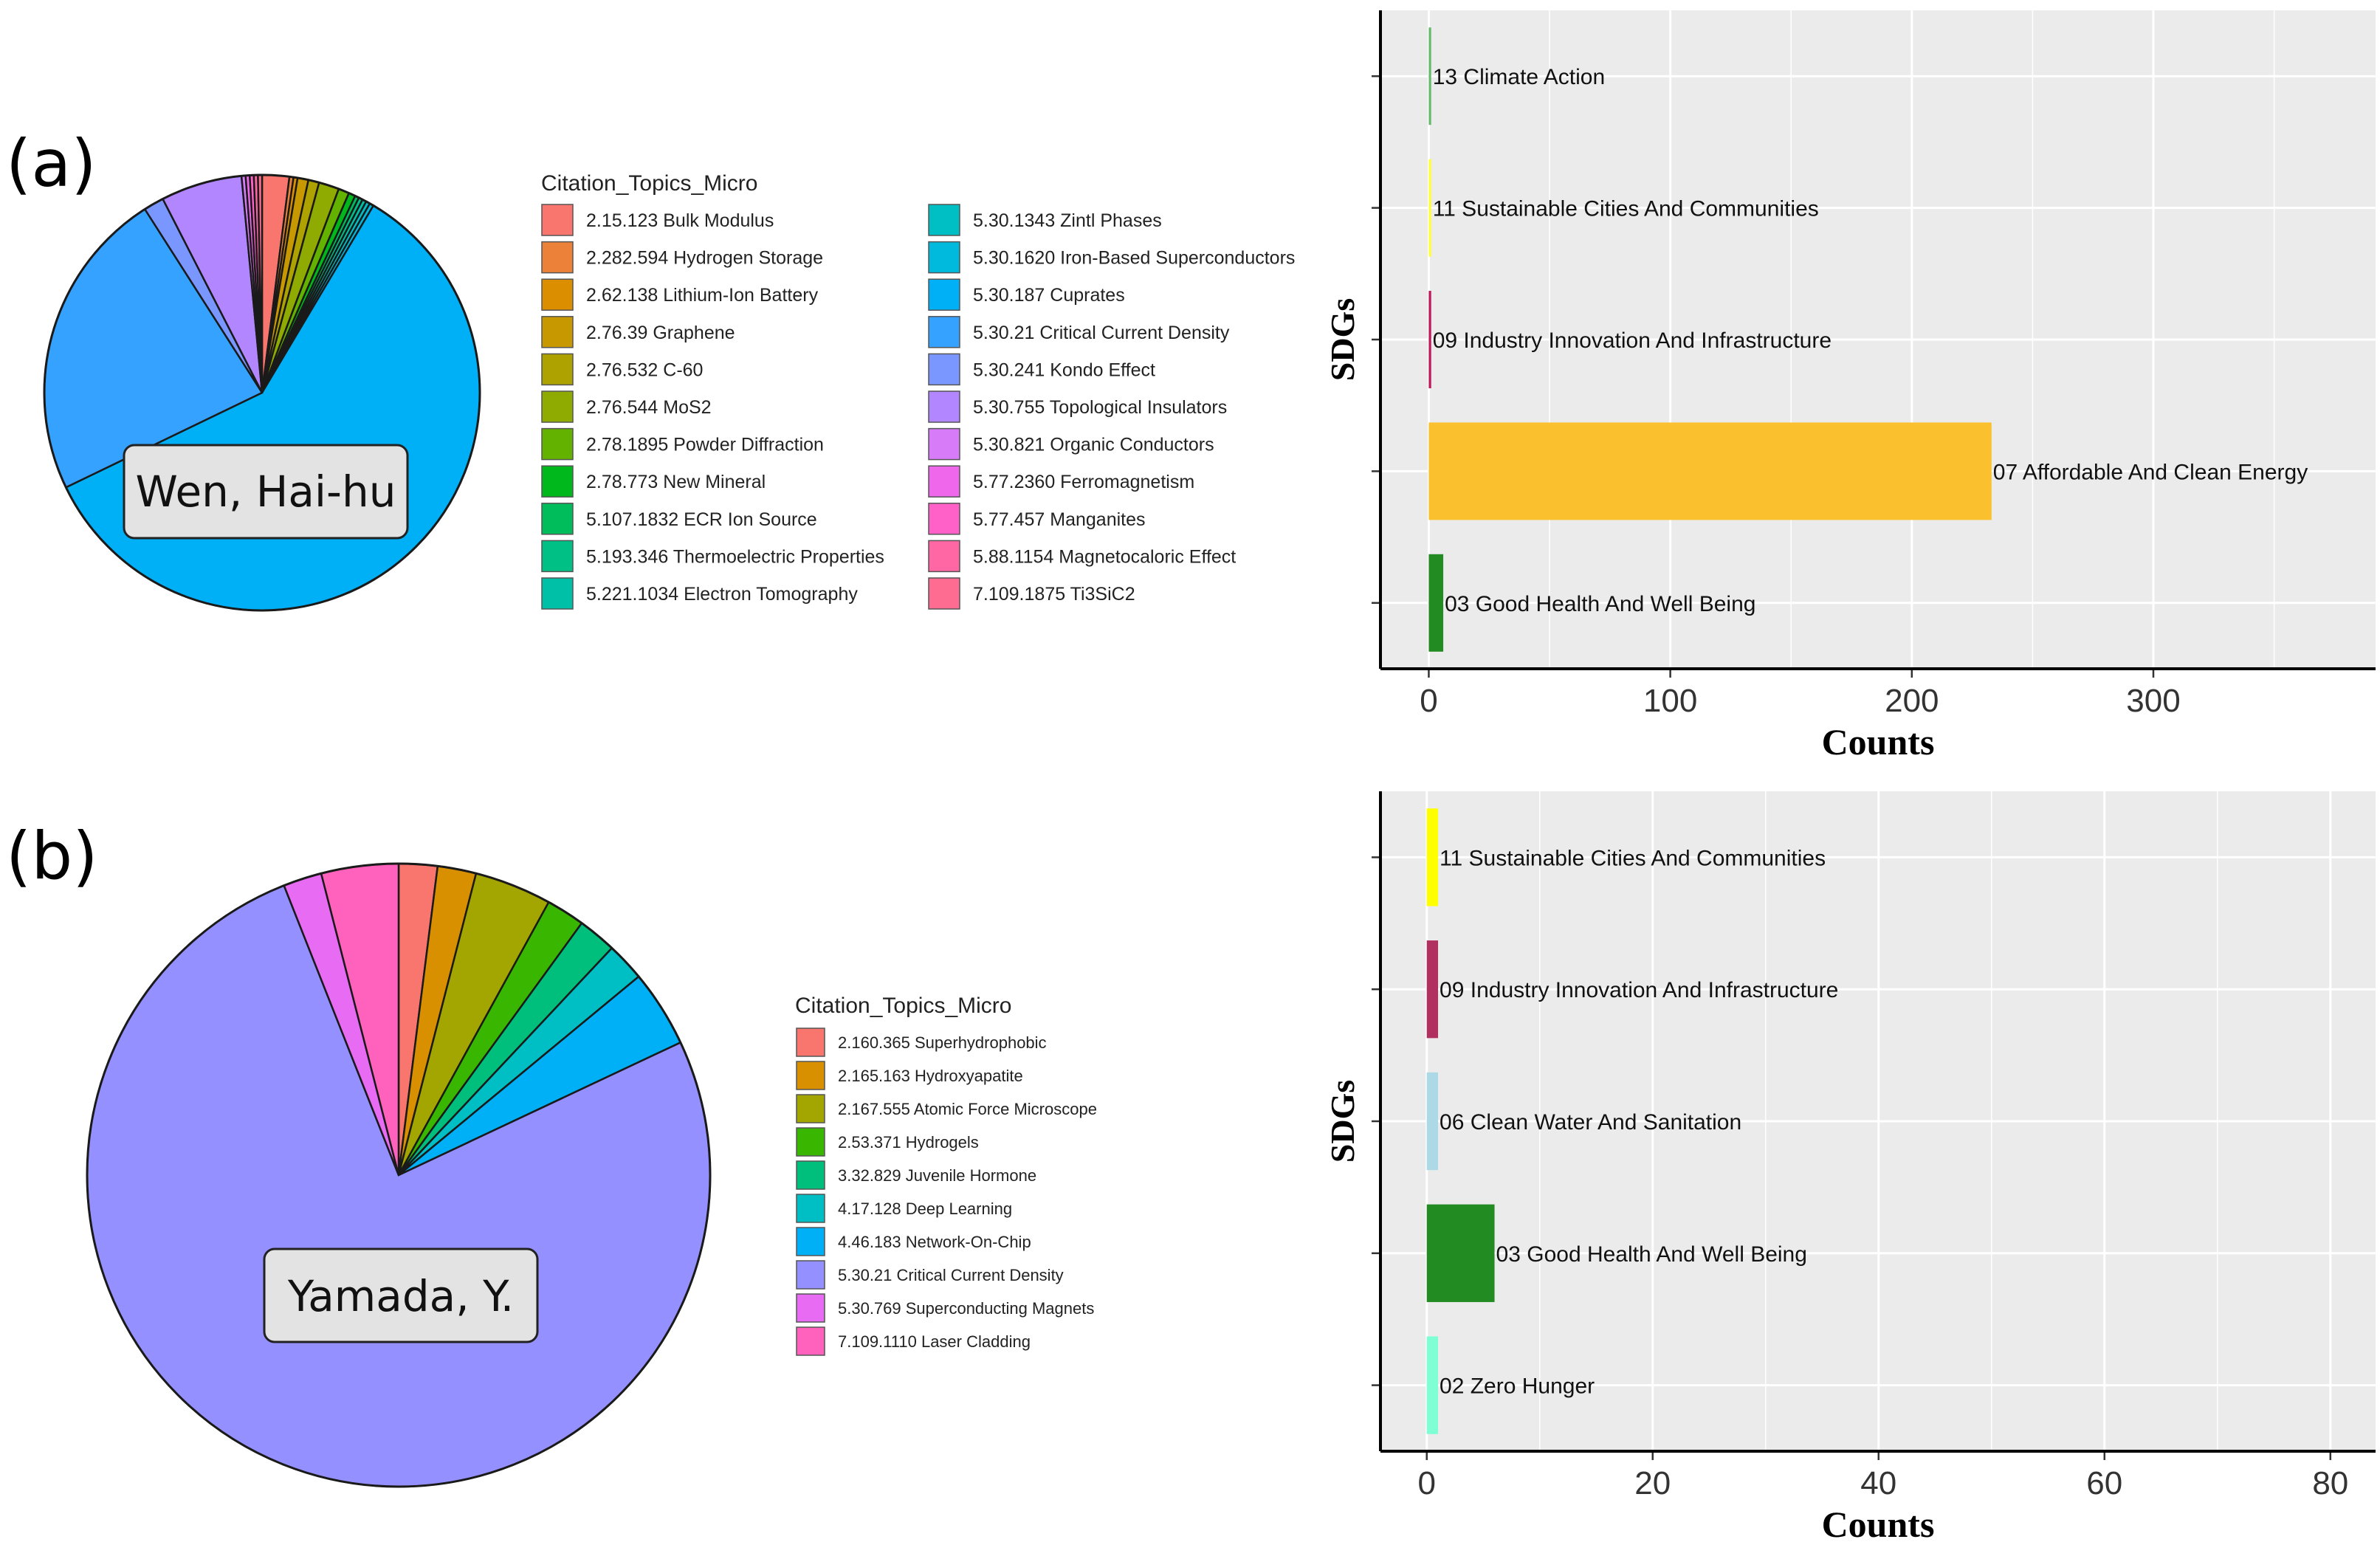  Describe the element at coordinates (649, 183) in the screenshot. I see `legend-title-a: Citation_Topics_Micro` at that location.